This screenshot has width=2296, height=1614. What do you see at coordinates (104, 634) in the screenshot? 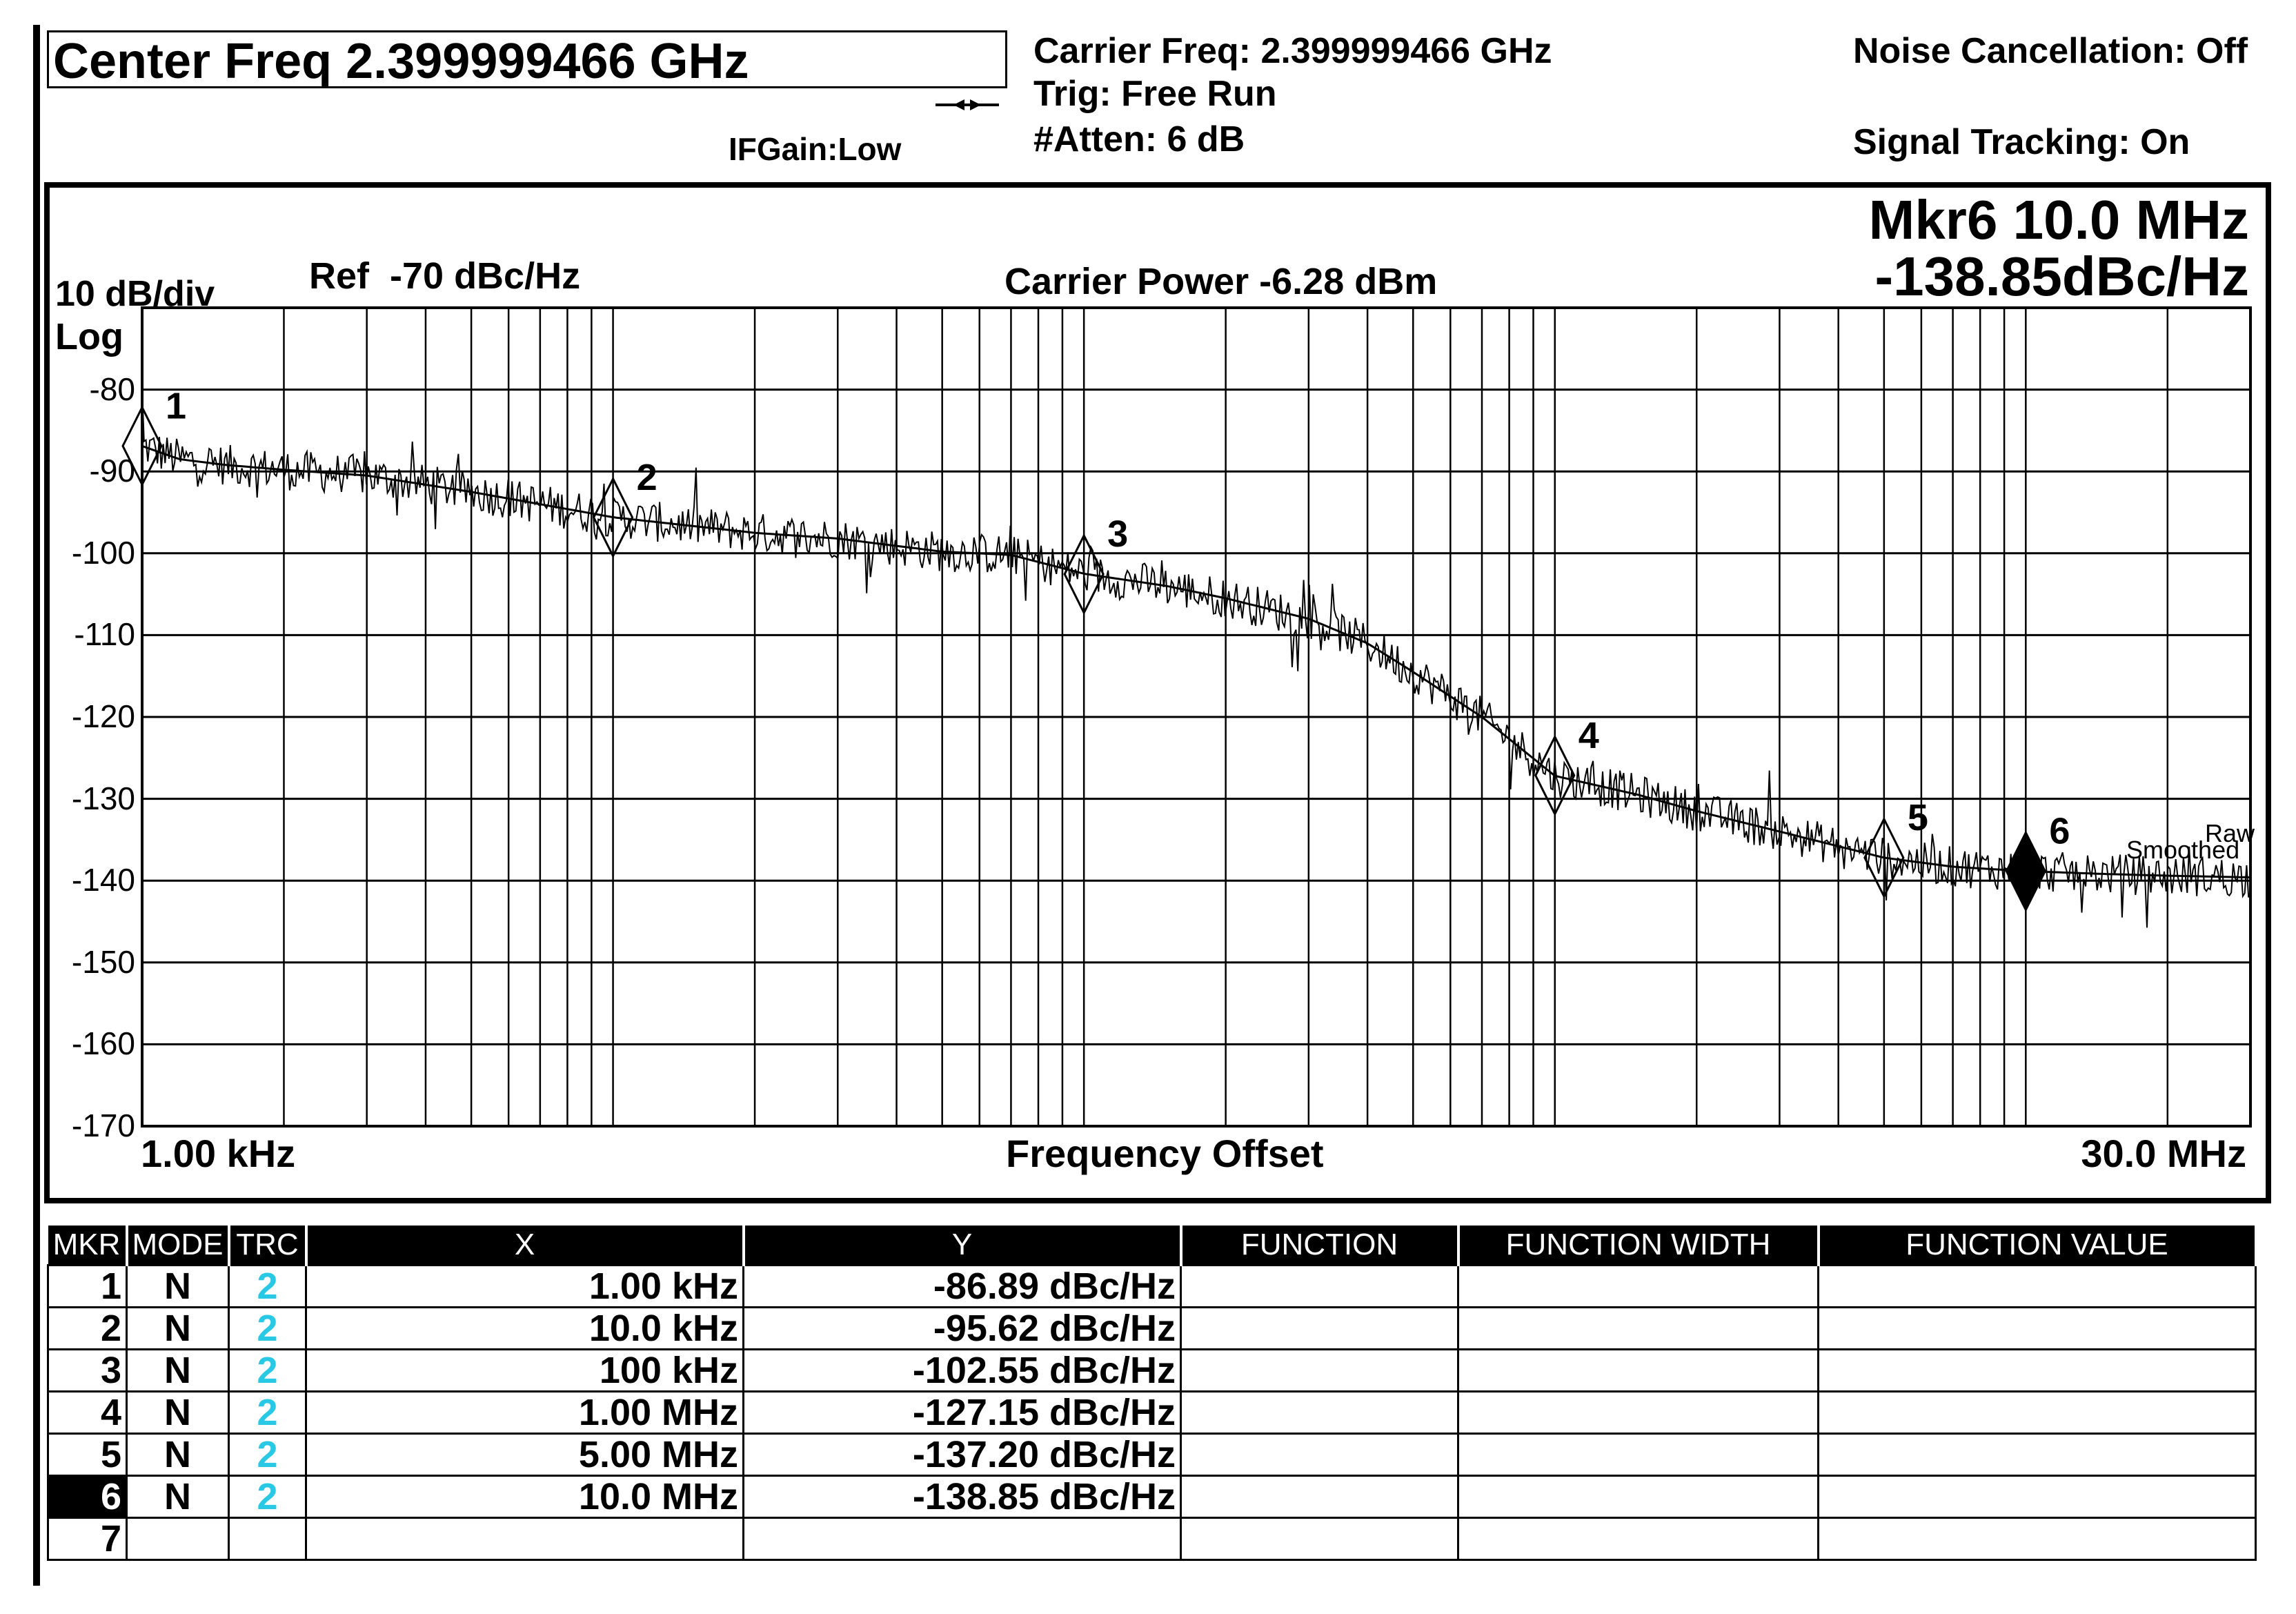
I see `y-tick-label: -110` at bounding box center [104, 634].